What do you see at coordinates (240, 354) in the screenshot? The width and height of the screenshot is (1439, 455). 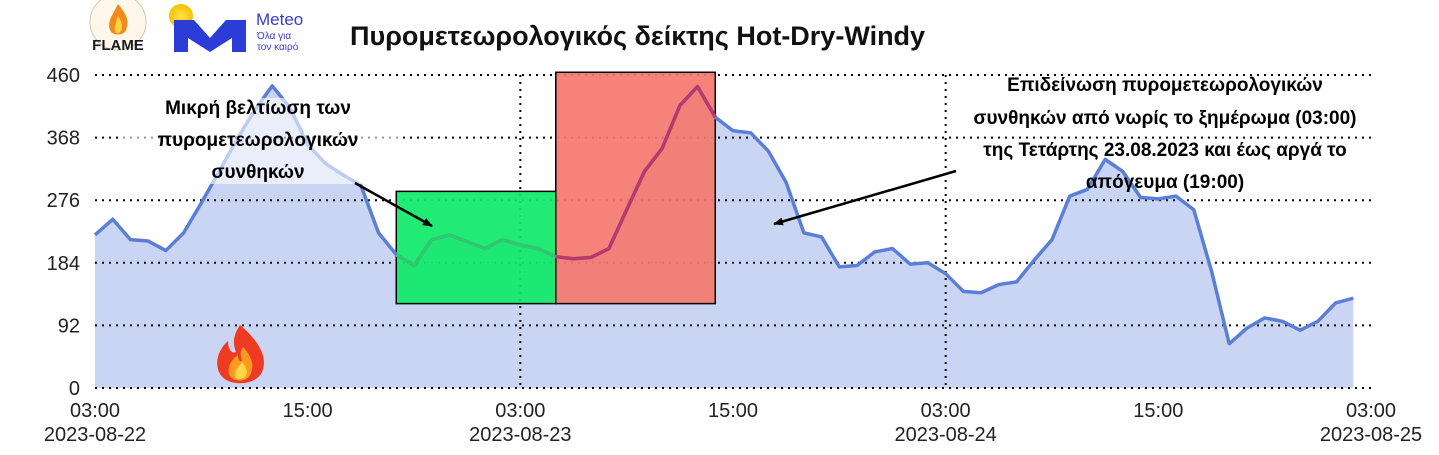 I see `fire-icon` at bounding box center [240, 354].